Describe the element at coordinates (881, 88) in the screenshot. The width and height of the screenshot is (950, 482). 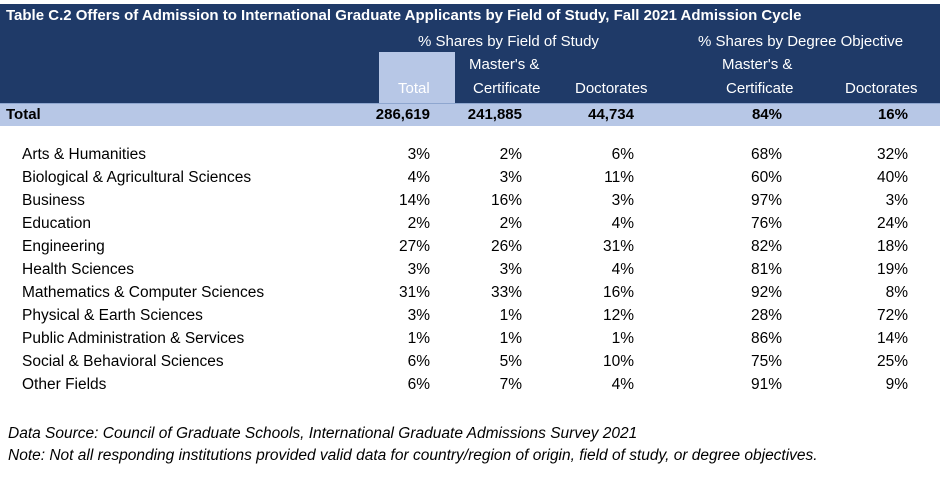
I see `col-header-doctorates2: Doctorates` at that location.